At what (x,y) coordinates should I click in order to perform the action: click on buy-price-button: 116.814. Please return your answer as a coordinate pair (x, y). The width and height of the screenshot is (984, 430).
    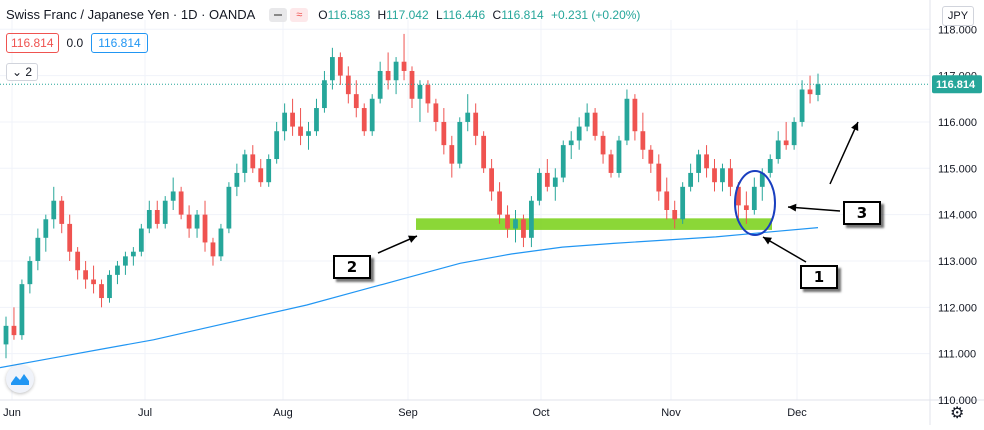
    Looking at the image, I should click on (119, 43).